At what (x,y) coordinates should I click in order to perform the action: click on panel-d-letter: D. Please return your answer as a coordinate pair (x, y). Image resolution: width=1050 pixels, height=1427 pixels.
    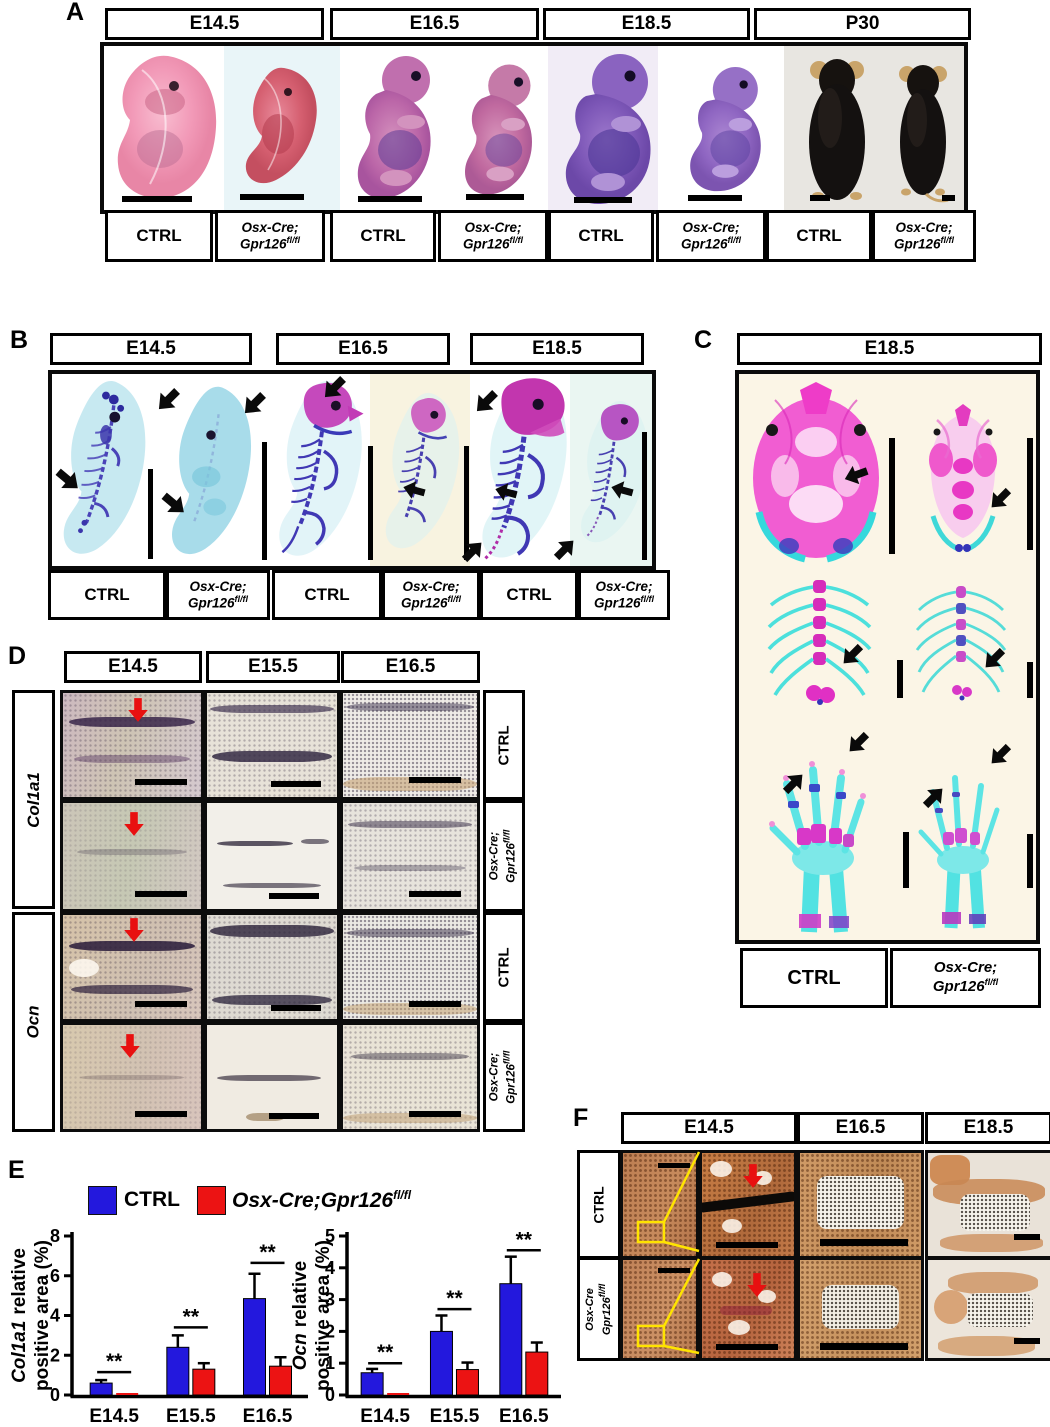
    Looking at the image, I should click on (17, 656).